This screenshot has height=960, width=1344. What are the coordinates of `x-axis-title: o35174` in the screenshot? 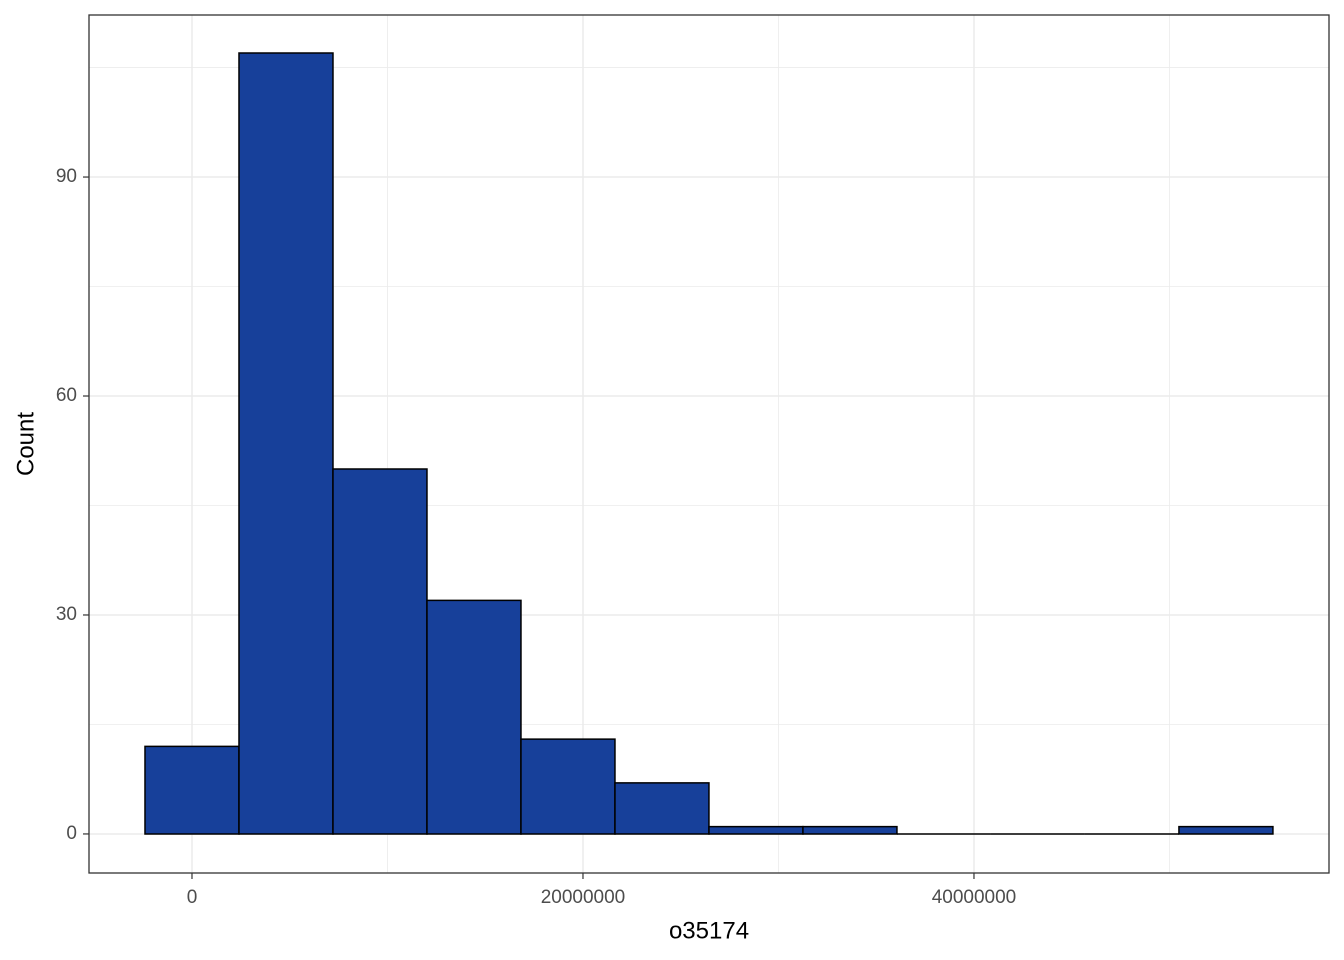 It's located at (709, 930).